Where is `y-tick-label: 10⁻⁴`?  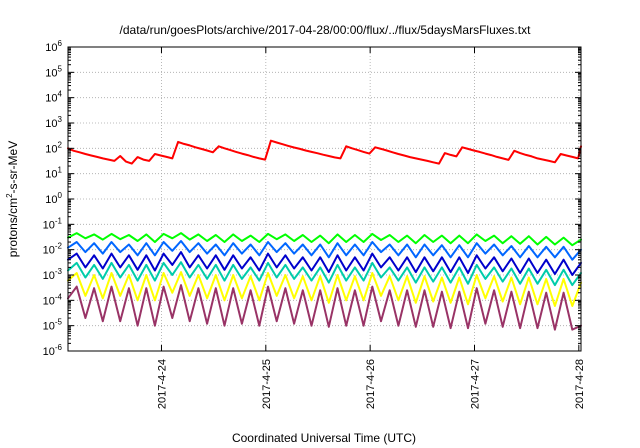 y-tick-label: 10⁻⁴ is located at coordinates (53, 299).